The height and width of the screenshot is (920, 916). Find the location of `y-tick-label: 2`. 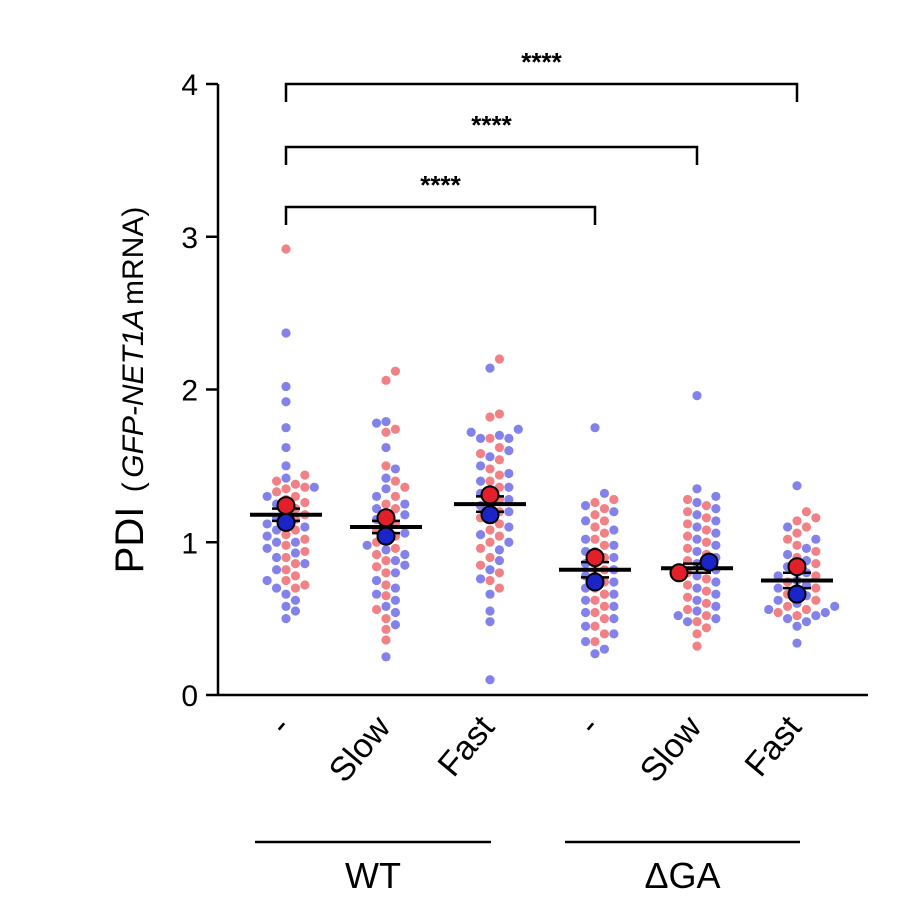

y-tick-label: 2 is located at coordinates (189, 391).